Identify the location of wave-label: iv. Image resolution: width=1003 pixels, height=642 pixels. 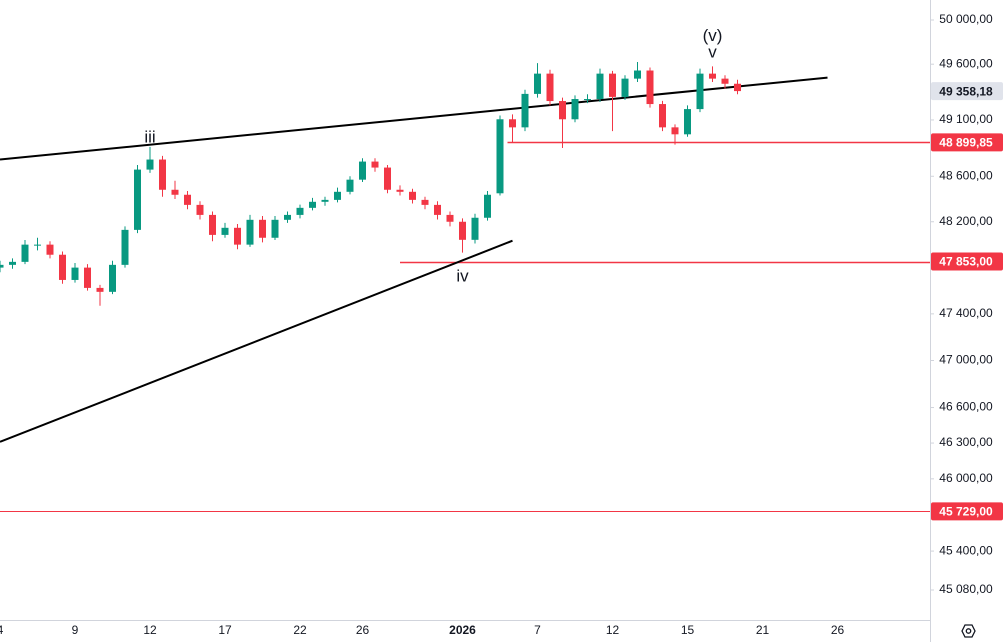
(462, 275).